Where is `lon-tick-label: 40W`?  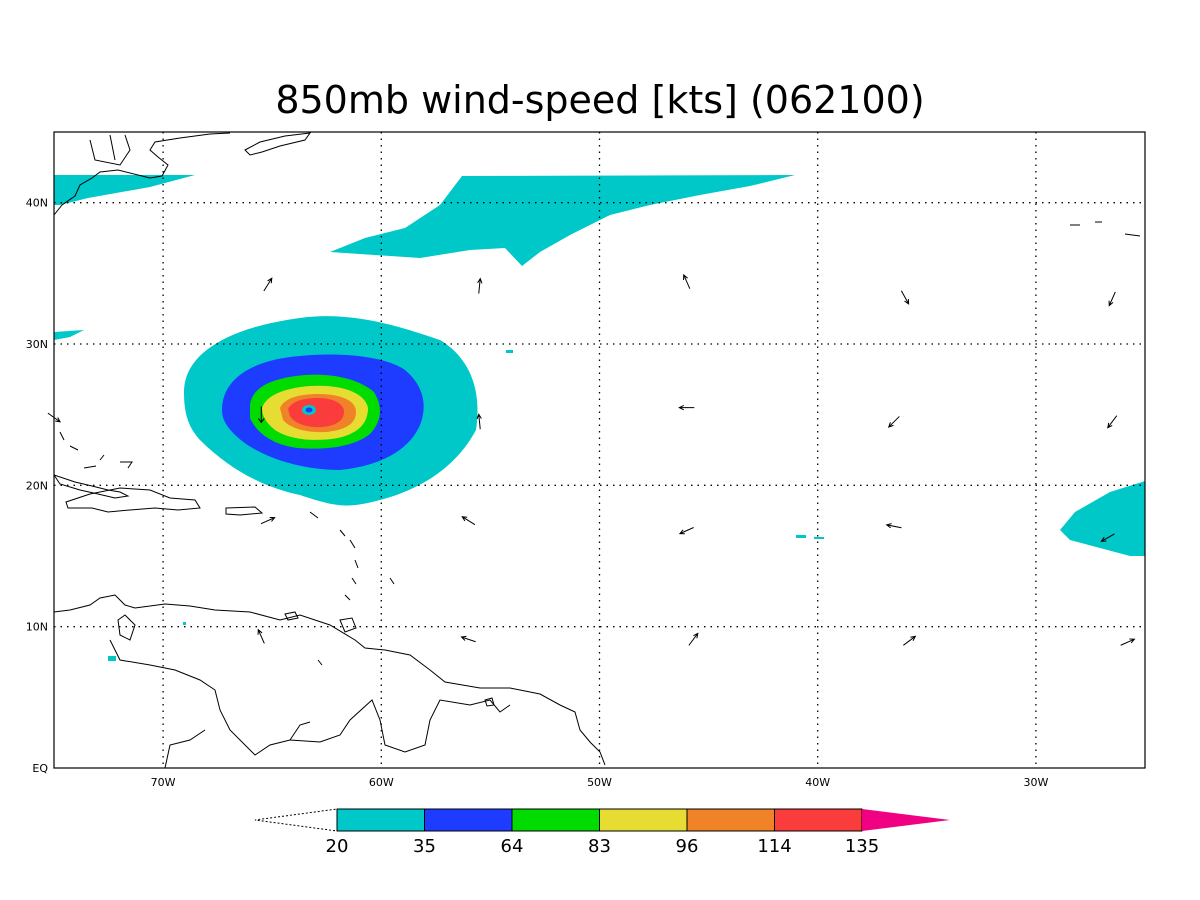
lon-tick-label: 40W is located at coordinates (817, 782).